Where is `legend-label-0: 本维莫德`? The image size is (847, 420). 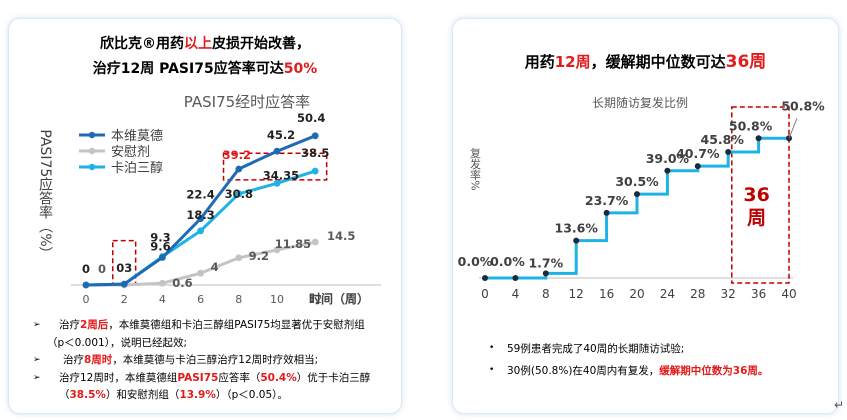 legend-label-0: 本维莫德 is located at coordinates (137, 136).